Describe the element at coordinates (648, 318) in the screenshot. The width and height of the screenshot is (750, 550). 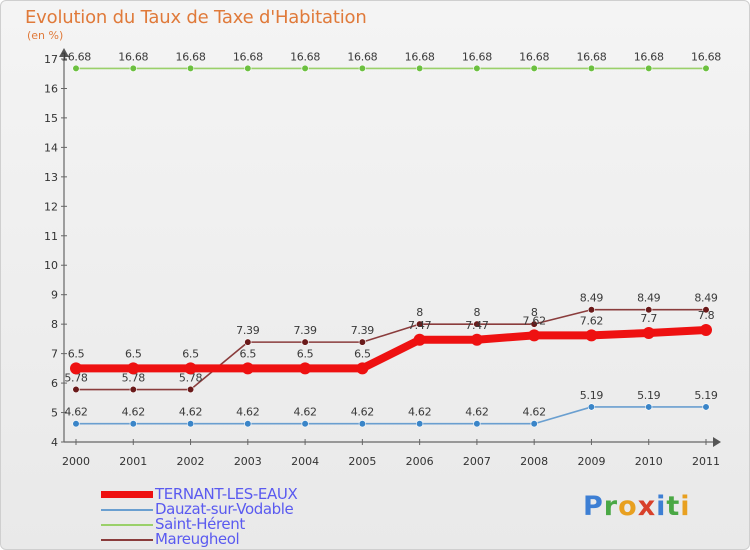
I see `data-label-ternant-les-eaux: 7.7` at that location.